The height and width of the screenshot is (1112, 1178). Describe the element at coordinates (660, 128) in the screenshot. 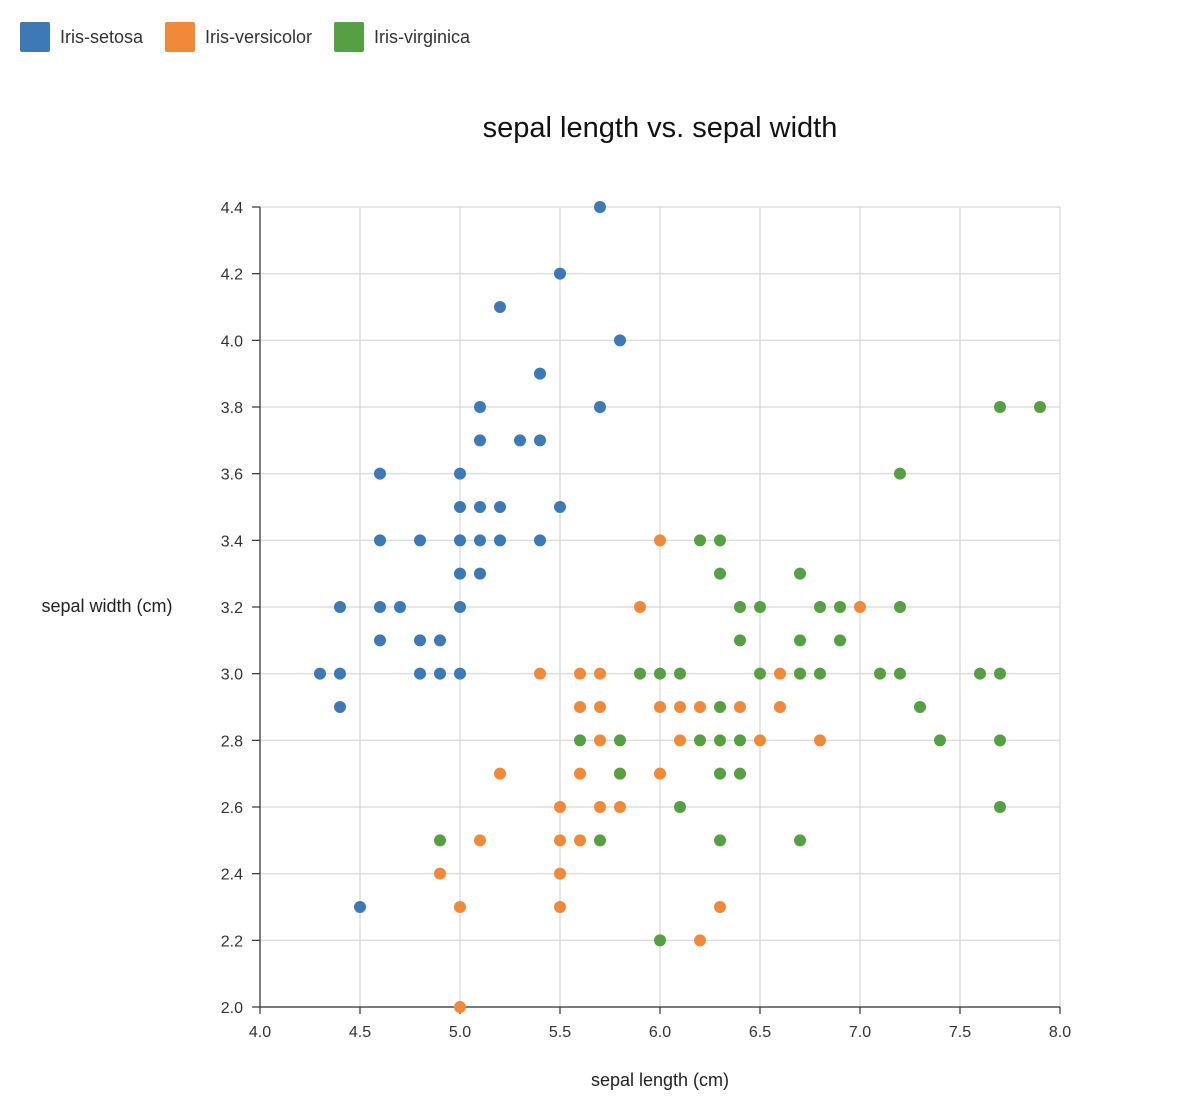

I see `chart-title: sepal length vs. sepal width` at that location.